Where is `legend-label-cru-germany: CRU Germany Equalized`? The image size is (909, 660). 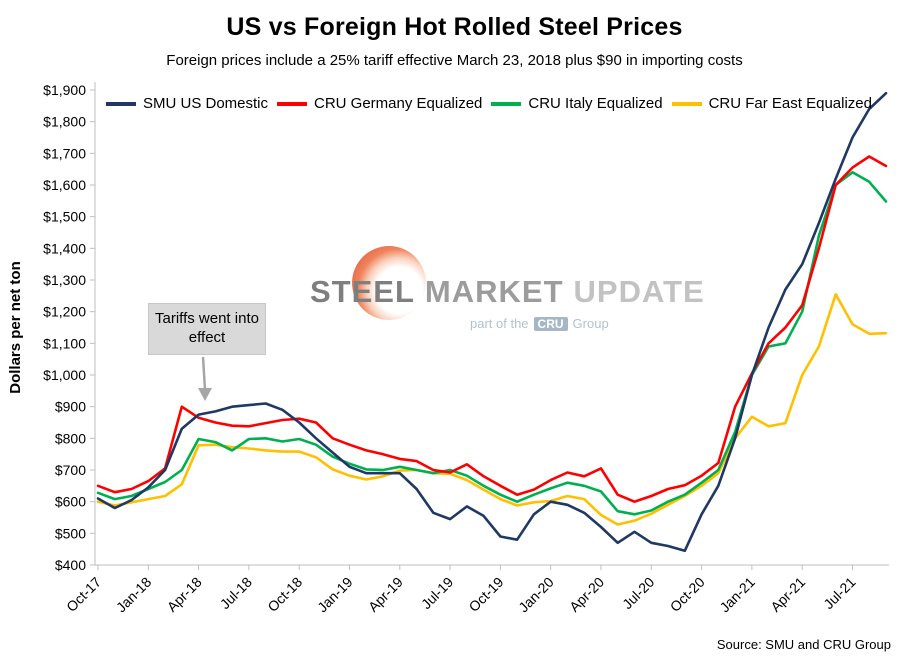
legend-label-cru-germany: CRU Germany Equalized is located at coordinates (398, 103).